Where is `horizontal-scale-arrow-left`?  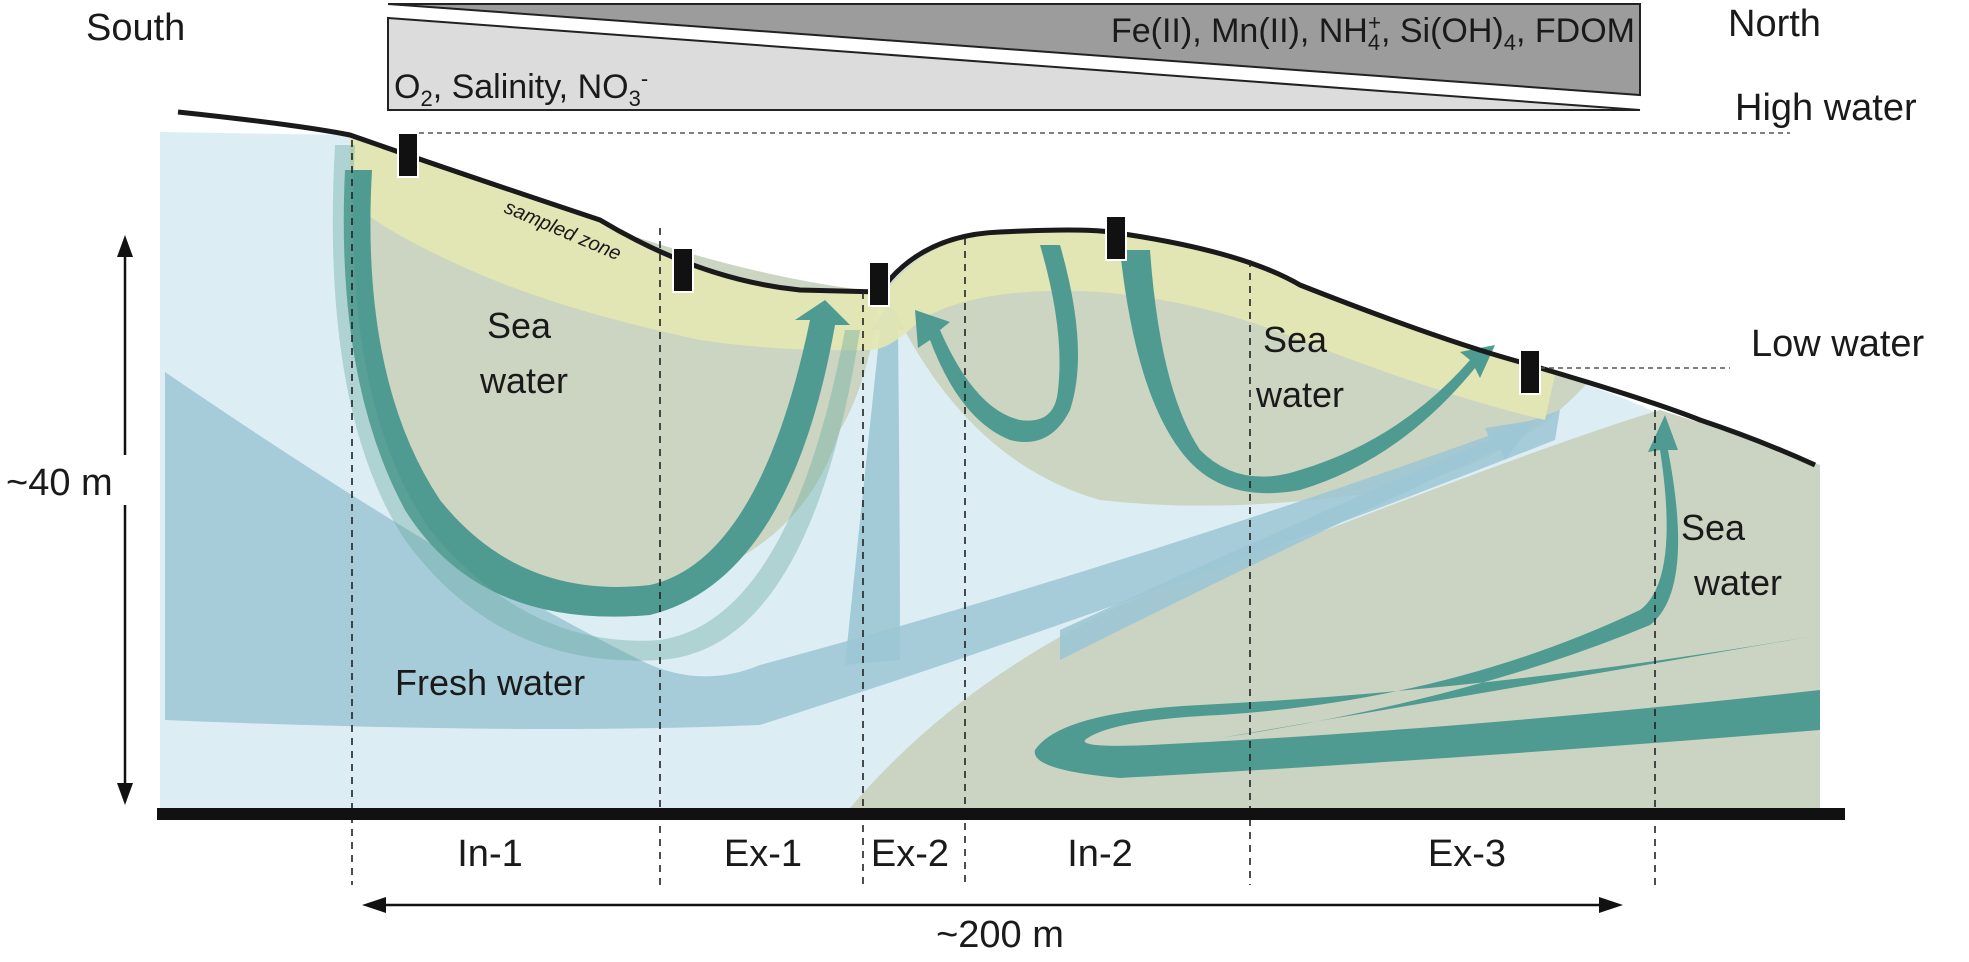
horizontal-scale-arrow-left is located at coordinates (374, 905).